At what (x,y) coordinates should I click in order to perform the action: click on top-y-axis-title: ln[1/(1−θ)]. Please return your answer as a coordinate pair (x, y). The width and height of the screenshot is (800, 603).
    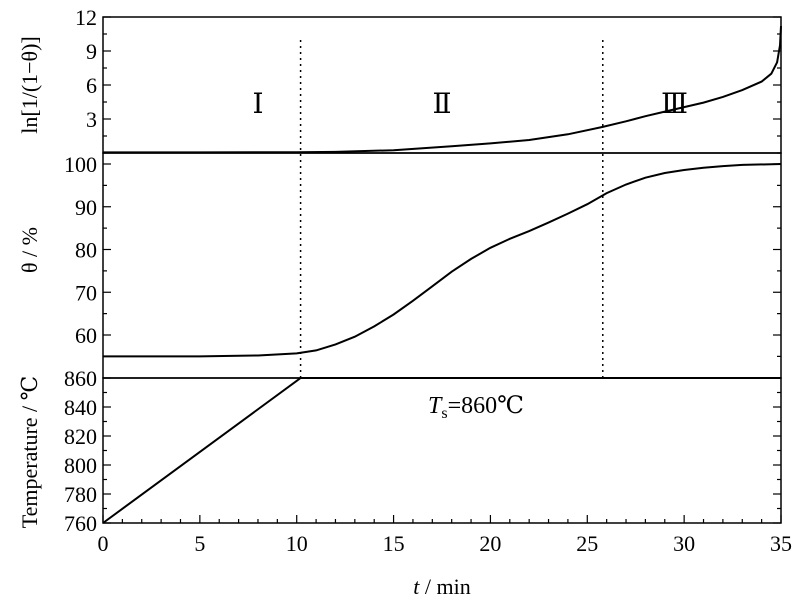
    Looking at the image, I should click on (29, 84).